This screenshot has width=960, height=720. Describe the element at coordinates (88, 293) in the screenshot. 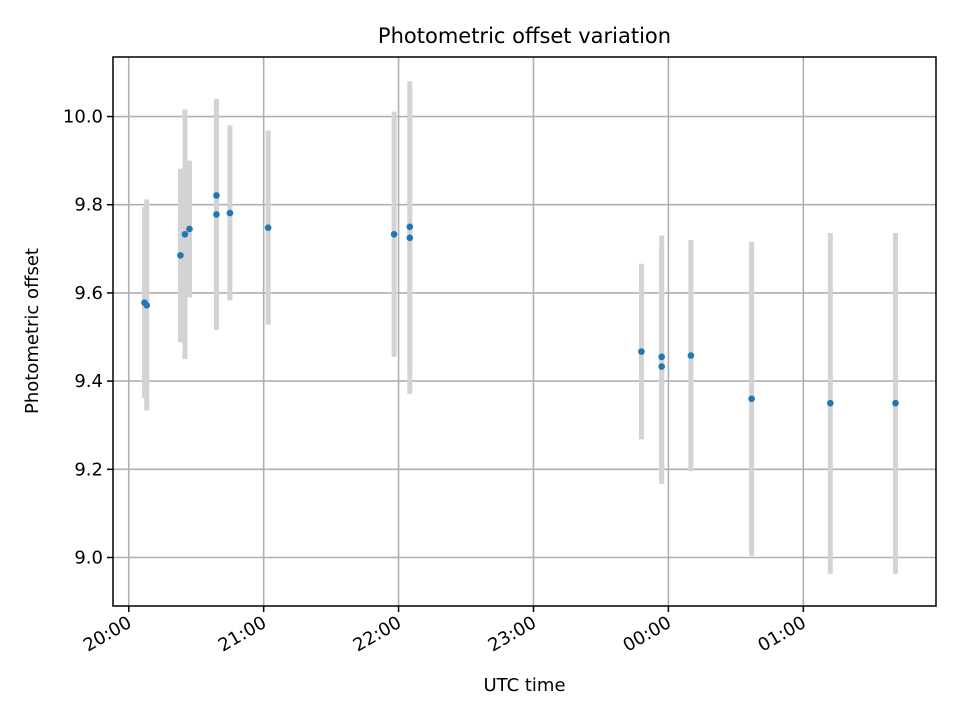

I see `y-tick-label: 9.6` at that location.